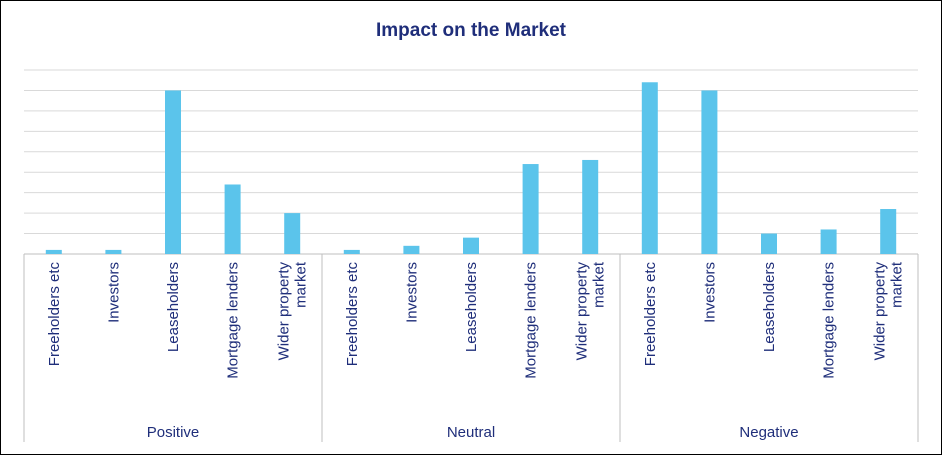  Describe the element at coordinates (471, 30) in the screenshot. I see `chart-title: Impact on the Market` at that location.